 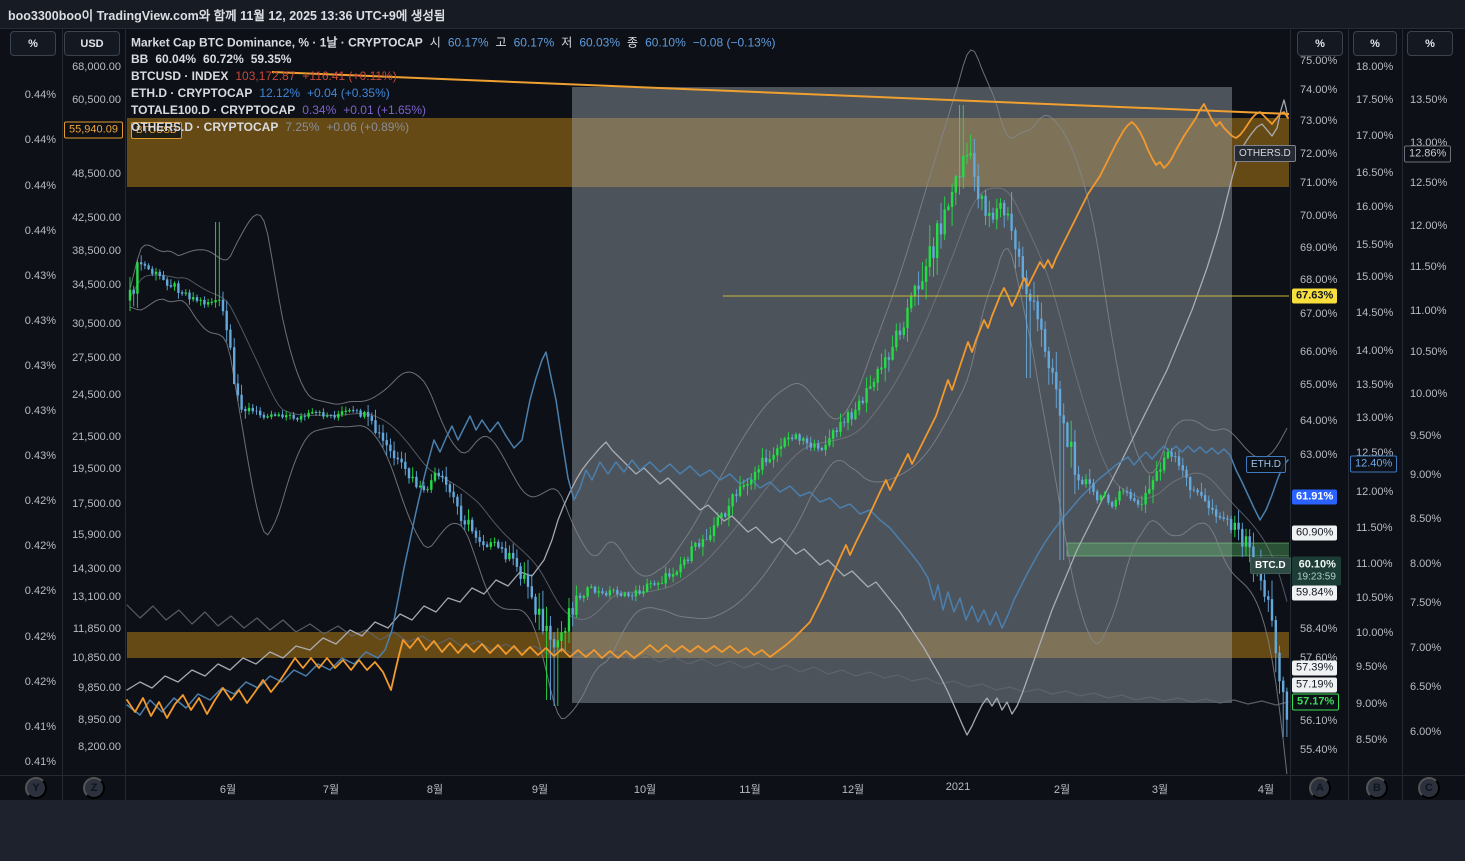 What do you see at coordinates (1426, 687) in the screenshot?
I see `scale-c-tick: 6.50%` at bounding box center [1426, 687].